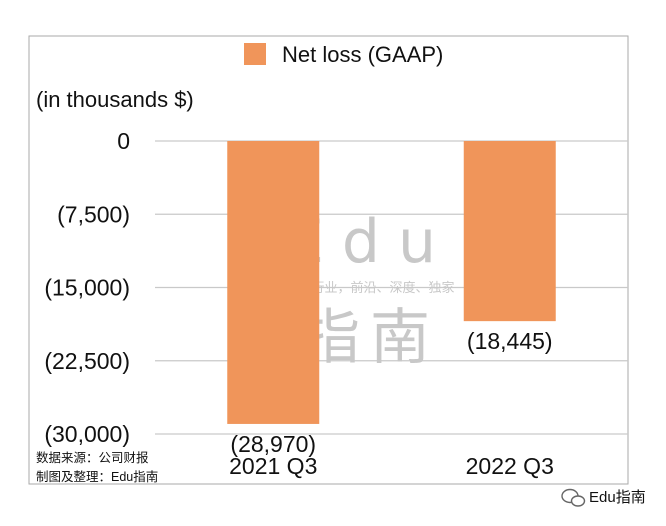 The width and height of the screenshot is (666, 526). What do you see at coordinates (93, 214) in the screenshot?
I see `y-tick-label: (7,500)` at bounding box center [93, 214].